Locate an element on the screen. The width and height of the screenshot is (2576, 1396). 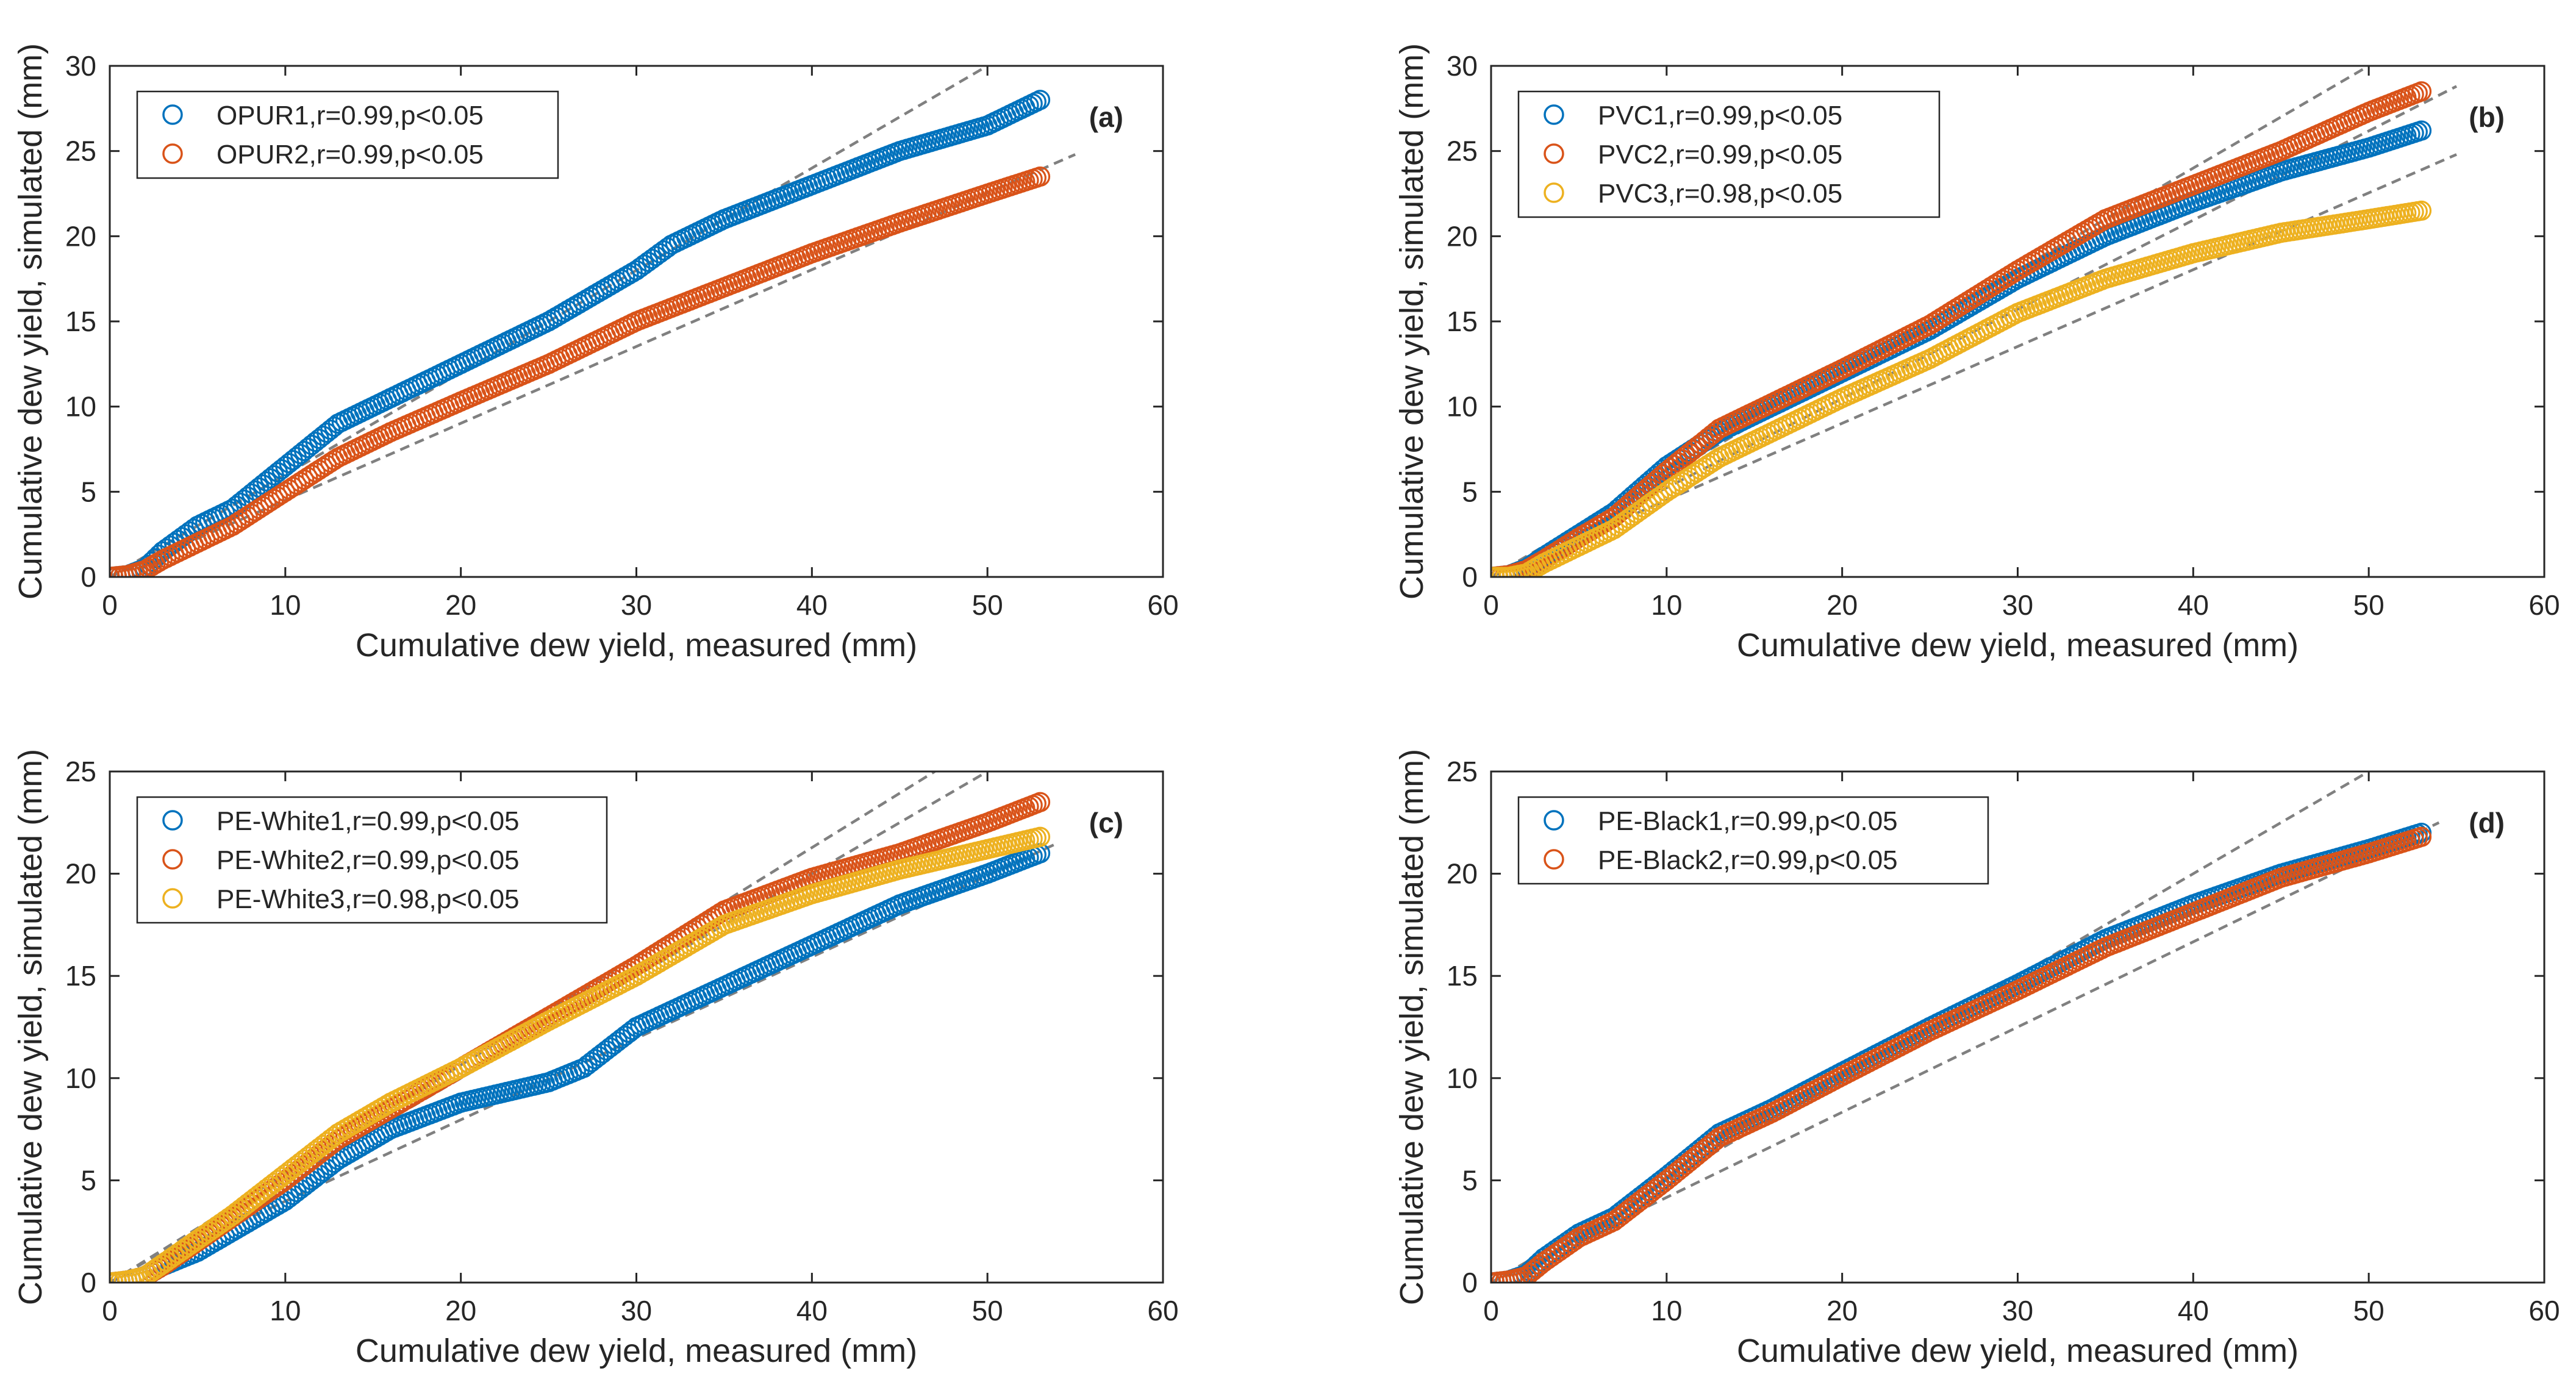
legend-entry-label: PE-Black1,r=0.99,p<0.05 is located at coordinates (1748, 821).